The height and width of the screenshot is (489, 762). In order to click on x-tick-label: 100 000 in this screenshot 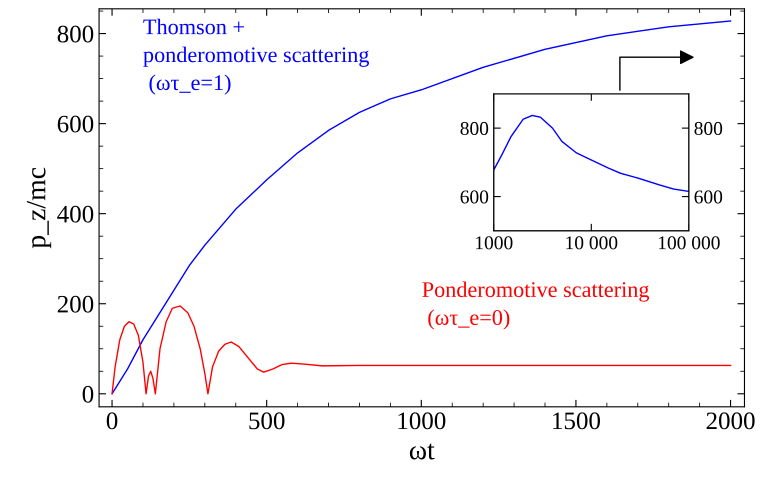, I will do `click(689, 243)`.